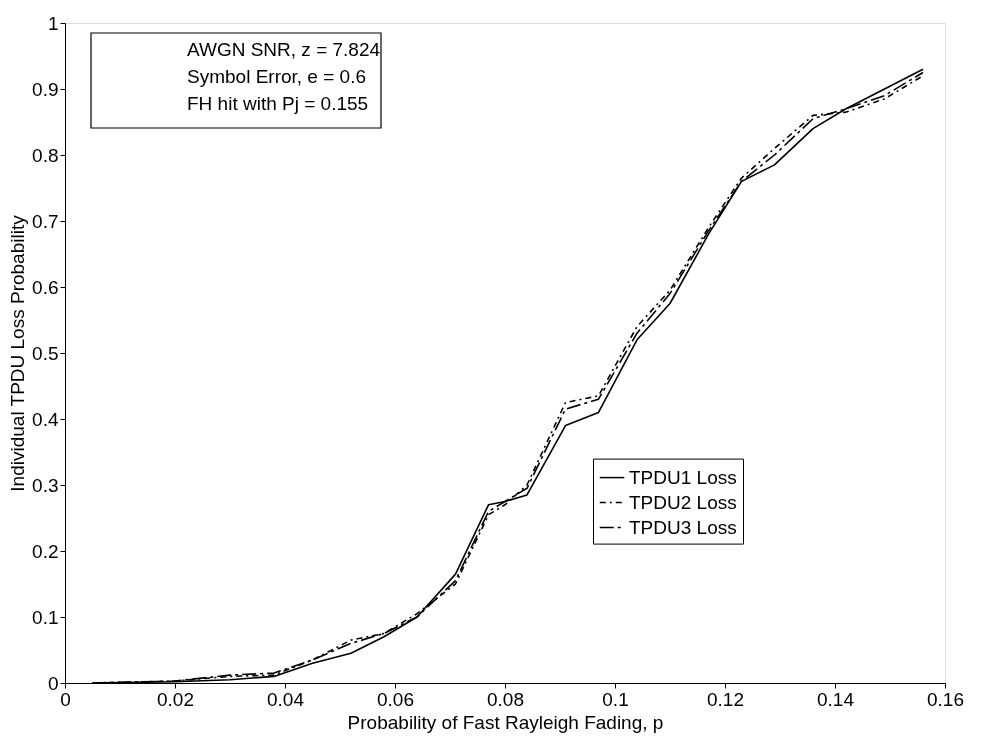 The image size is (1005, 738). I want to click on x-axis-title: Probability of Fast Rayleigh Fading, p, so click(505, 722).